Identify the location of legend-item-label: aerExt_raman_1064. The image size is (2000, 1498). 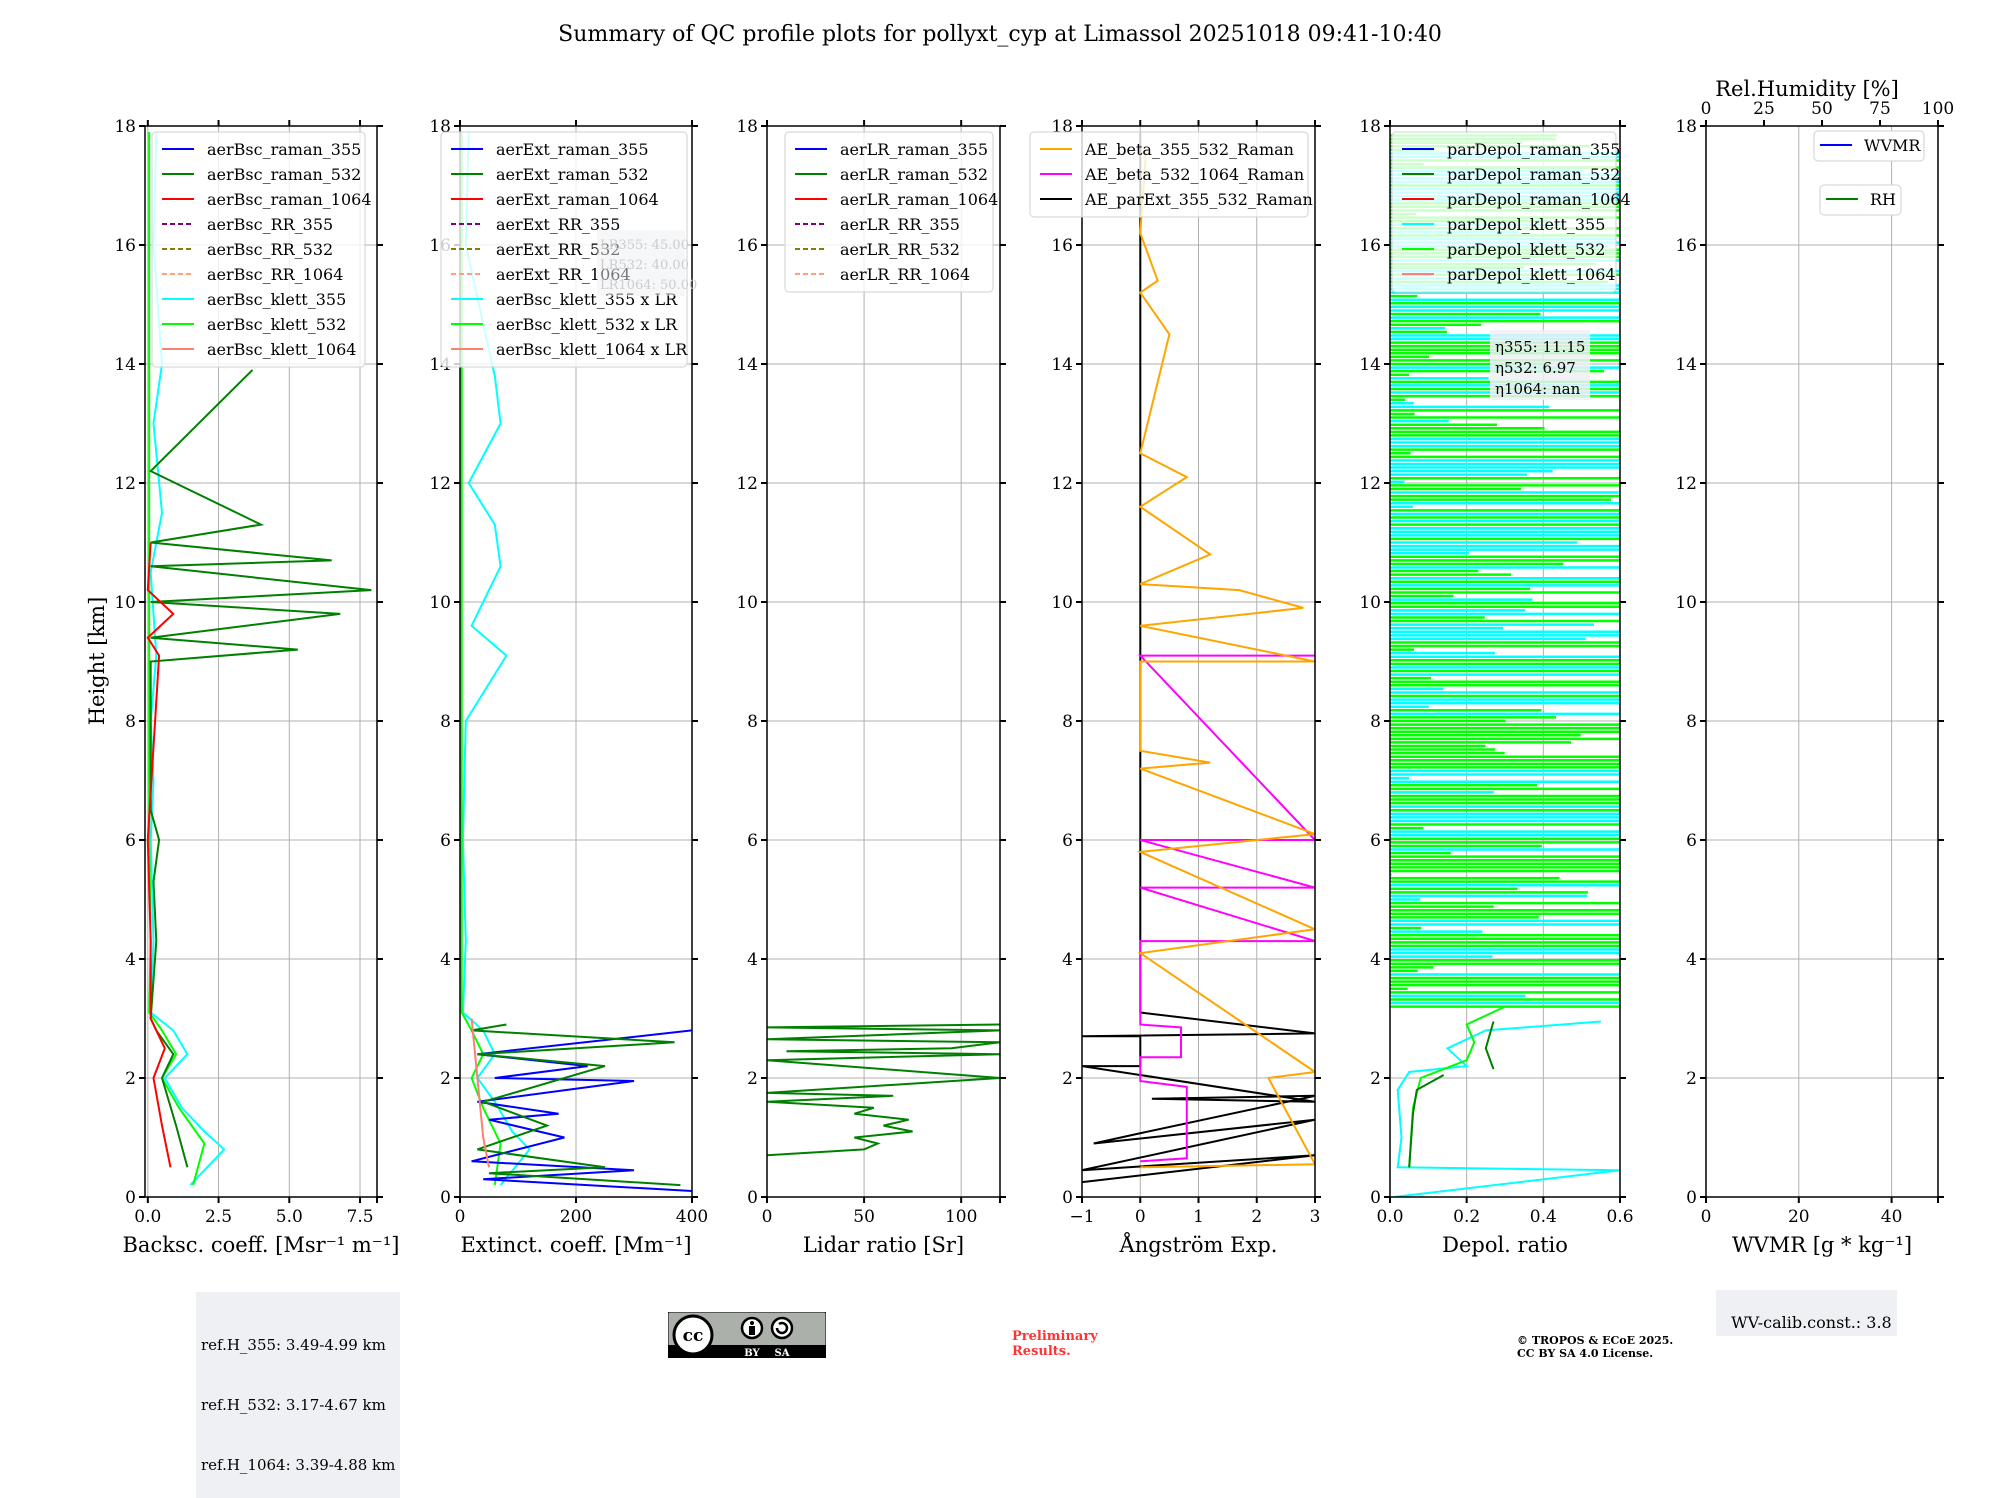
(577, 199).